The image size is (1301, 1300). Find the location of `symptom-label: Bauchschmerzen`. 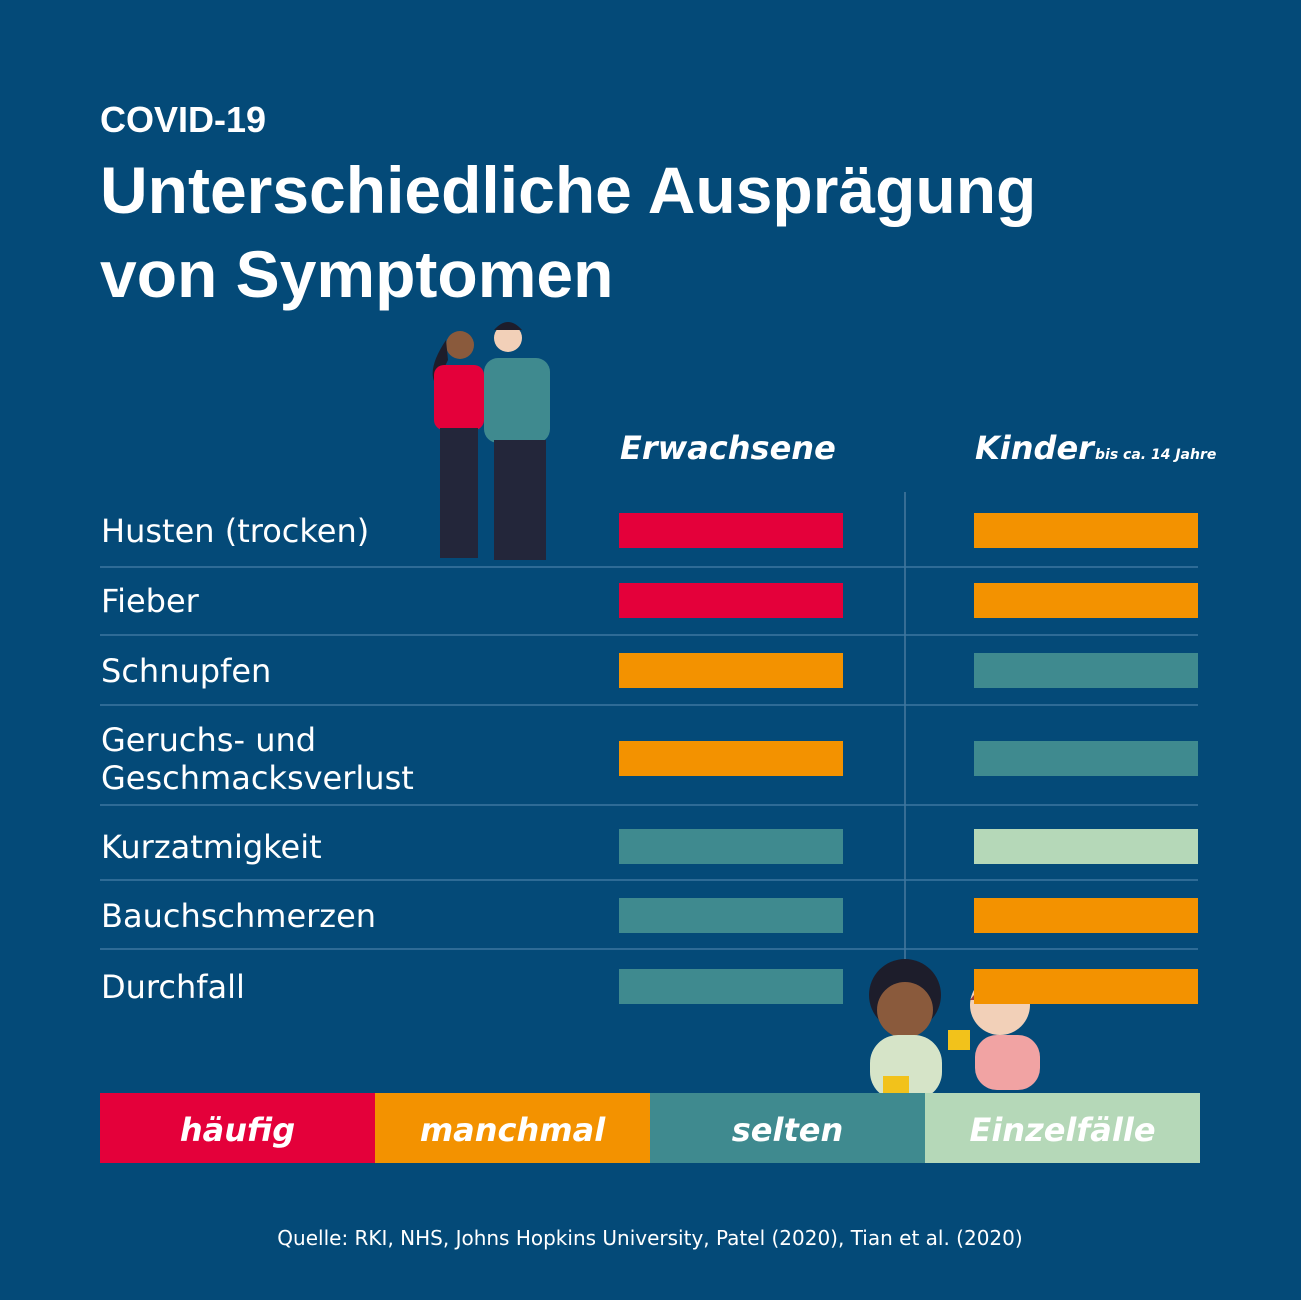

symptom-label: Bauchschmerzen is located at coordinates (238, 916).